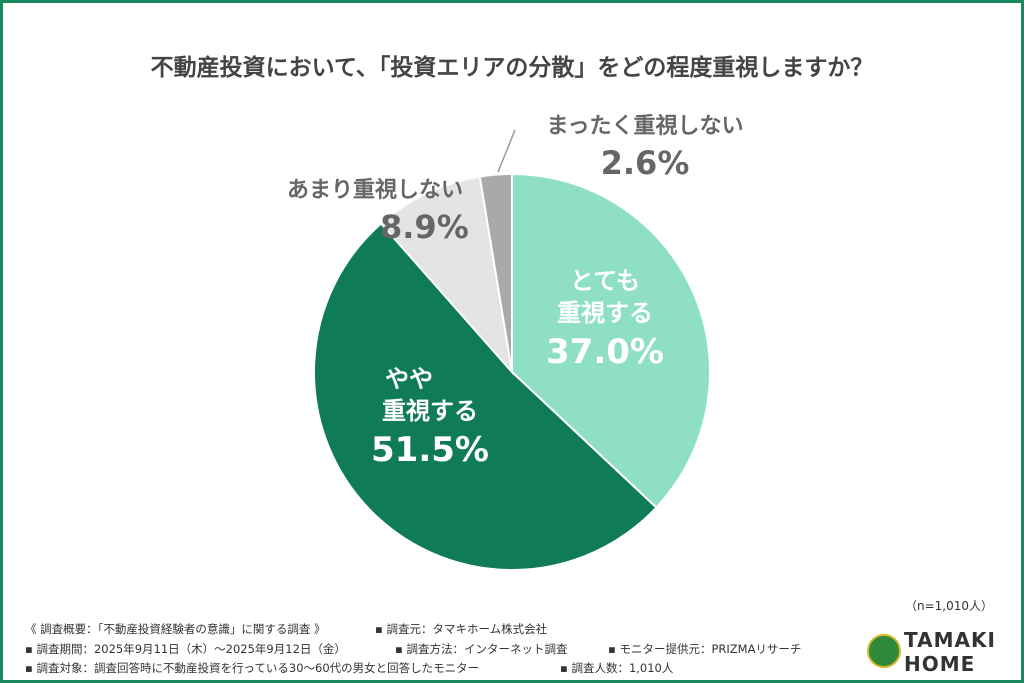 The height and width of the screenshot is (683, 1024). Describe the element at coordinates (950, 640) in the screenshot. I see `logo-line1: TAMAKI` at that location.